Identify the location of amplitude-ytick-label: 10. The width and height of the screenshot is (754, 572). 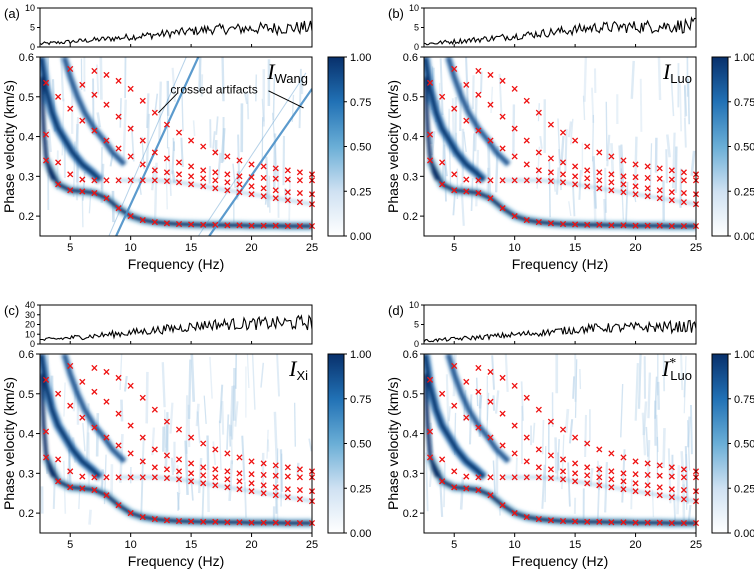
(414, 305).